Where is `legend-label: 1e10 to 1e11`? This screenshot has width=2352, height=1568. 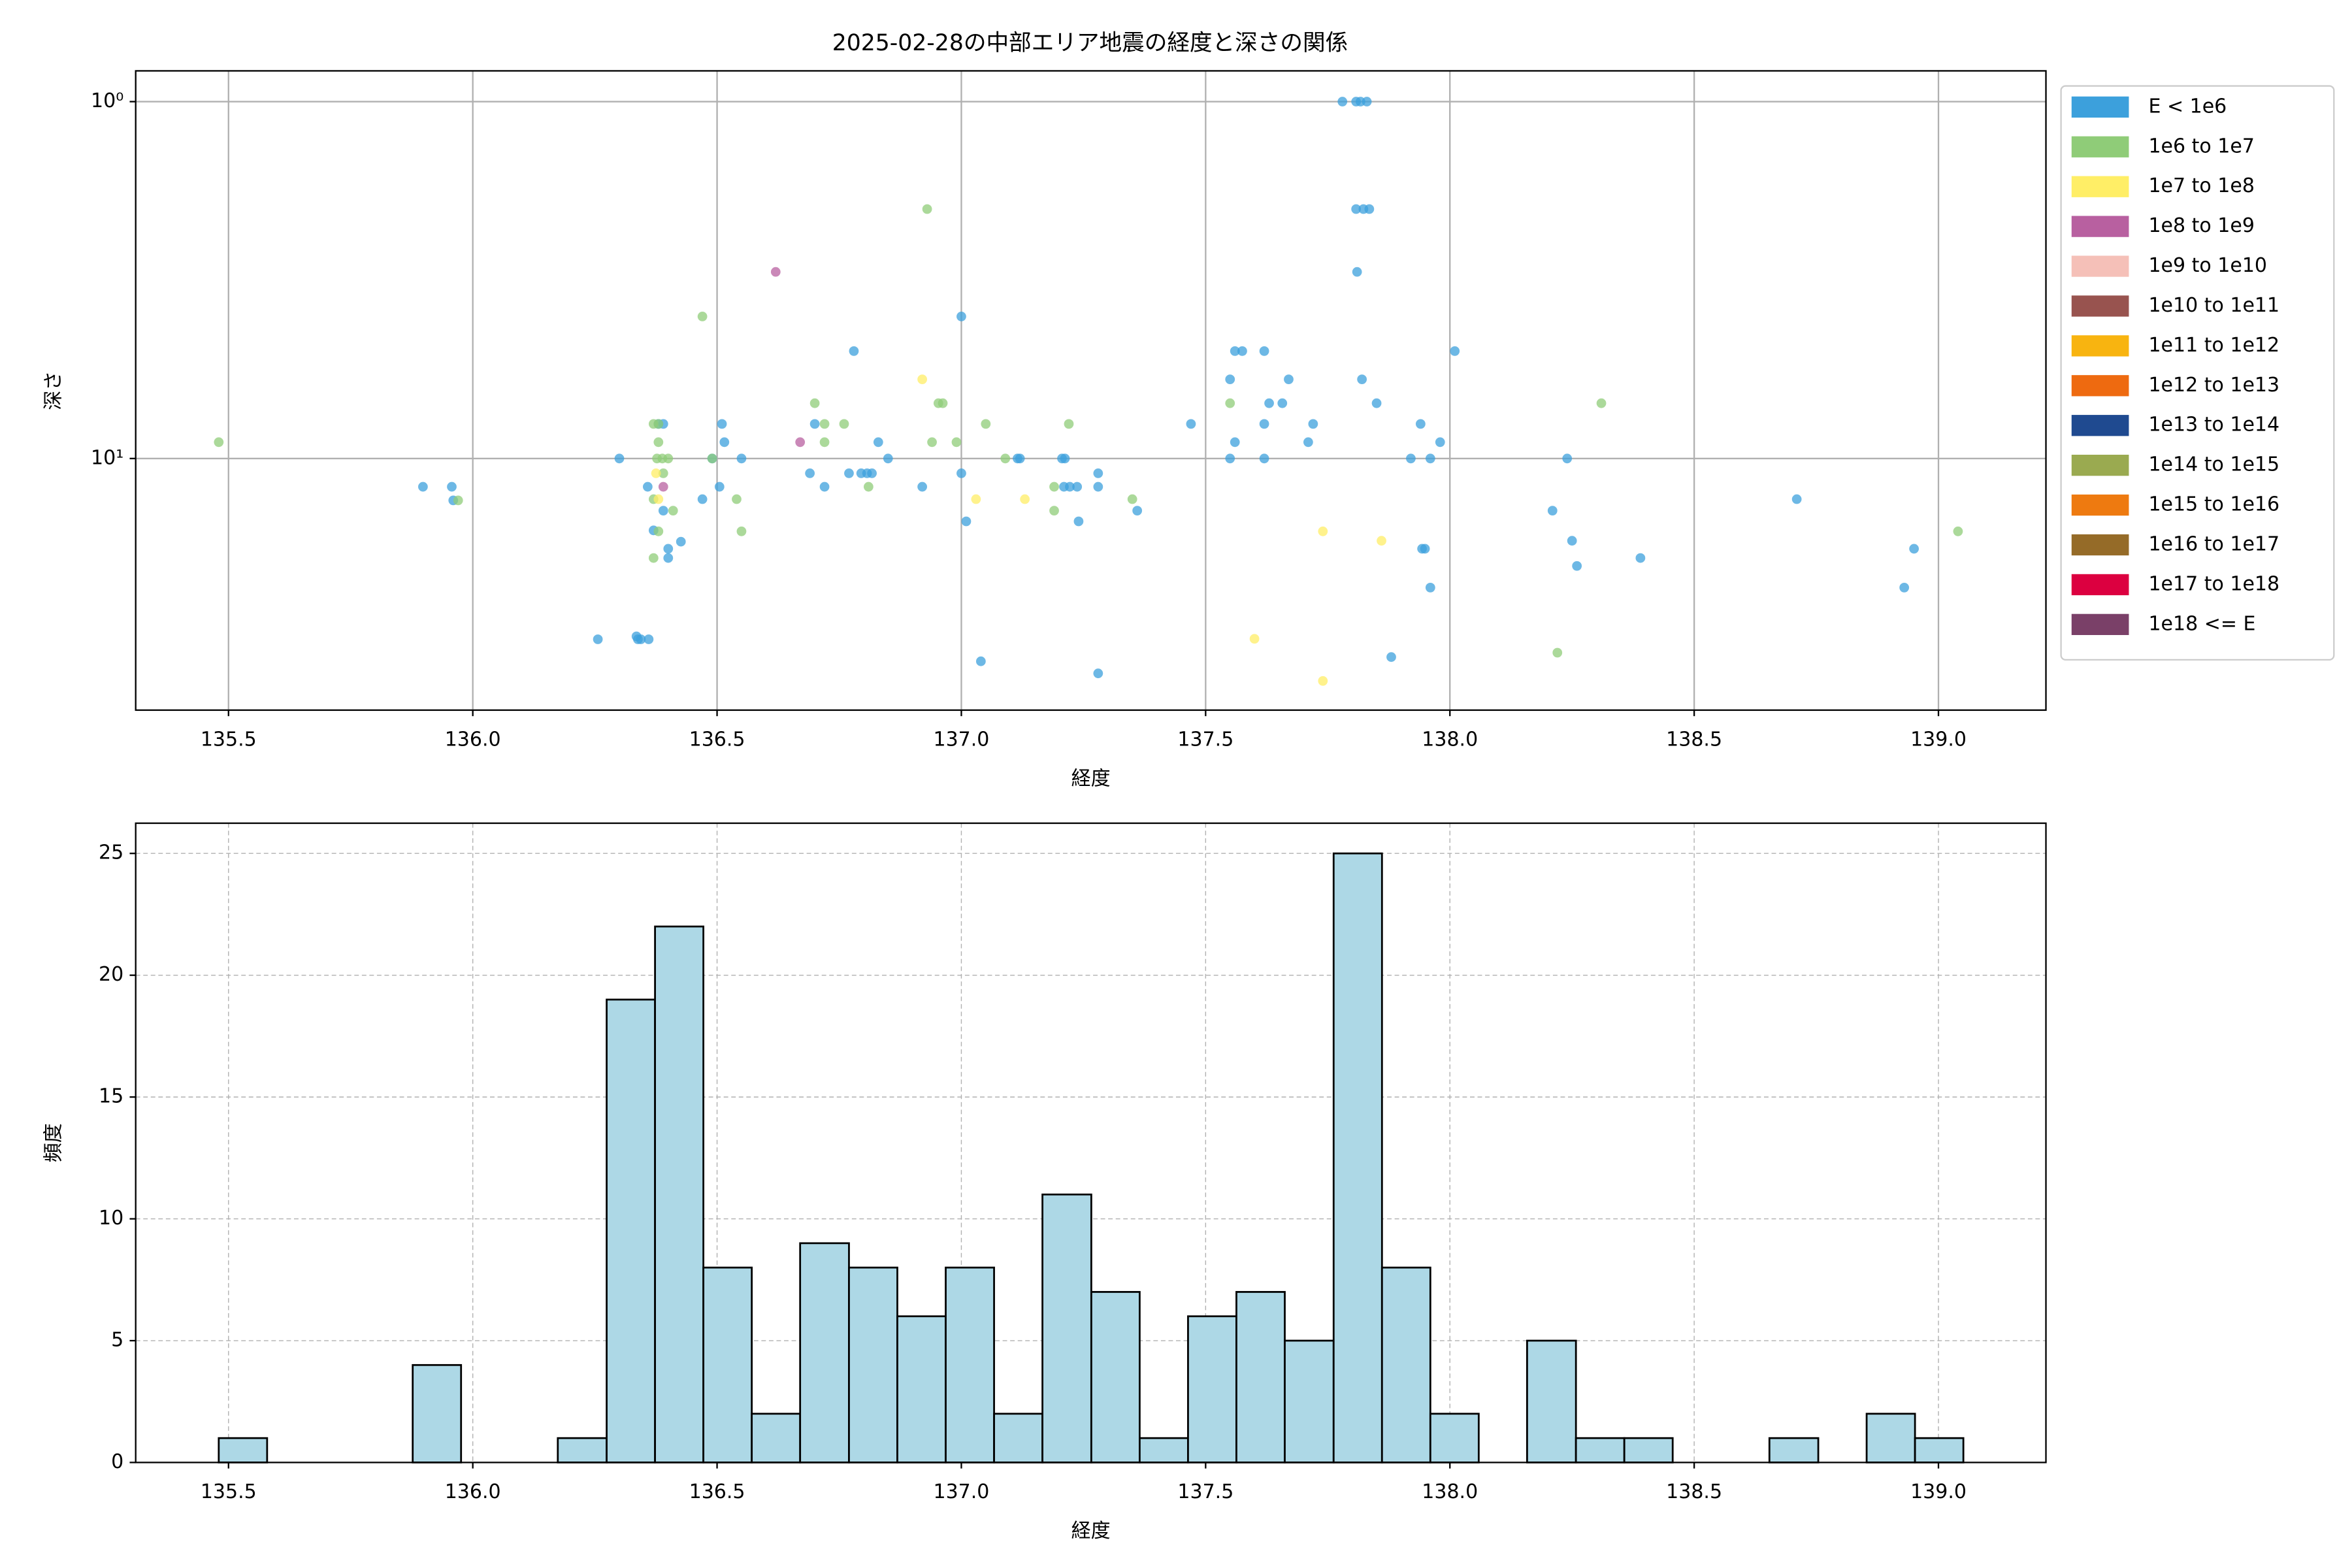 legend-label: 1e10 to 1e11 is located at coordinates (2213, 305).